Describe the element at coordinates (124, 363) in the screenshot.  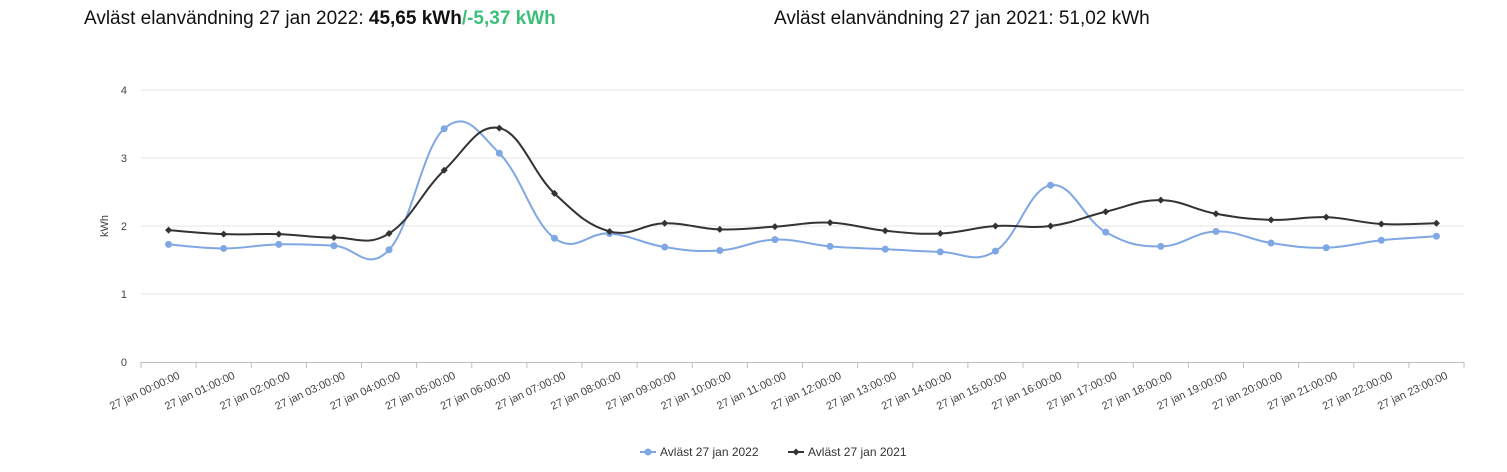
I see `y-tick-label: 0` at that location.